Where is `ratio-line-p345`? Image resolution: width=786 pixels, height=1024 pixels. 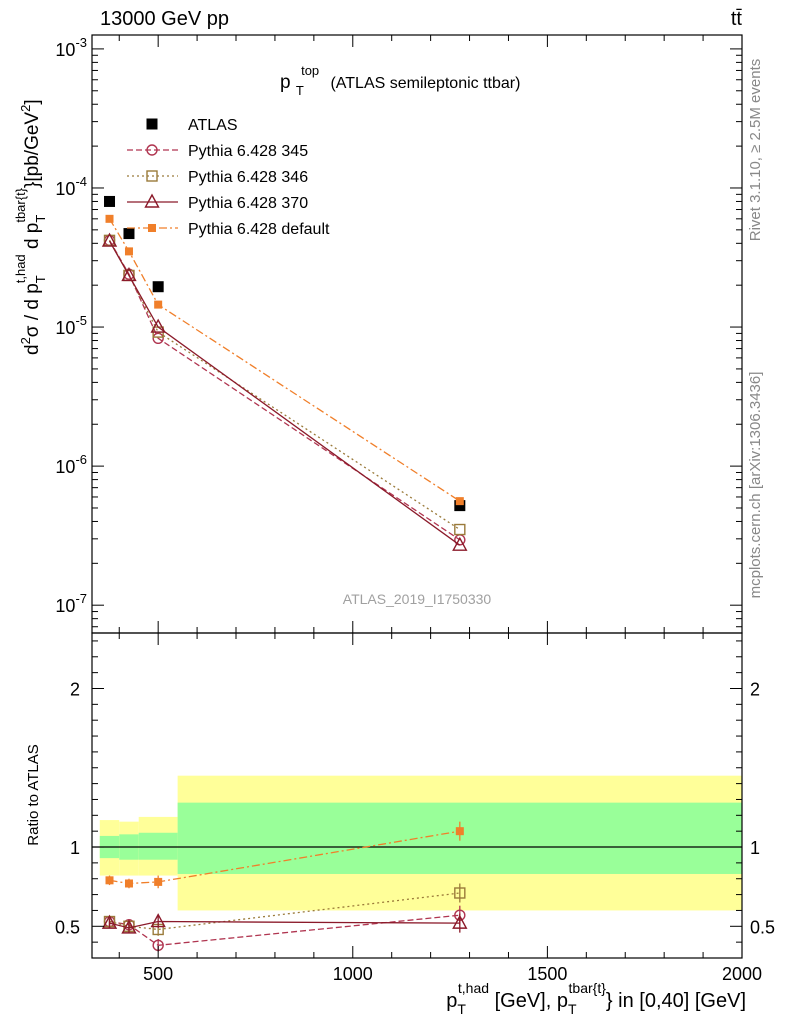
ratio-line-p345 is located at coordinates (284, 930).